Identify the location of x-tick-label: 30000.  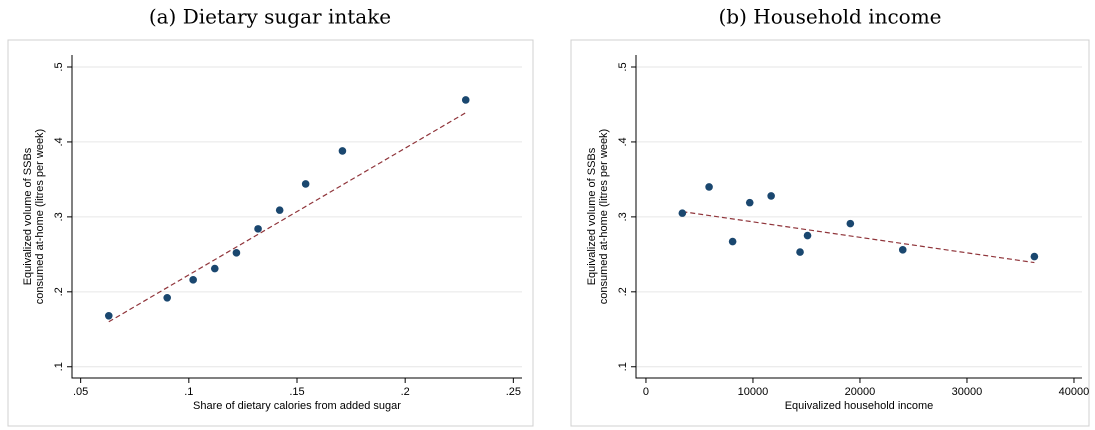
(967, 392).